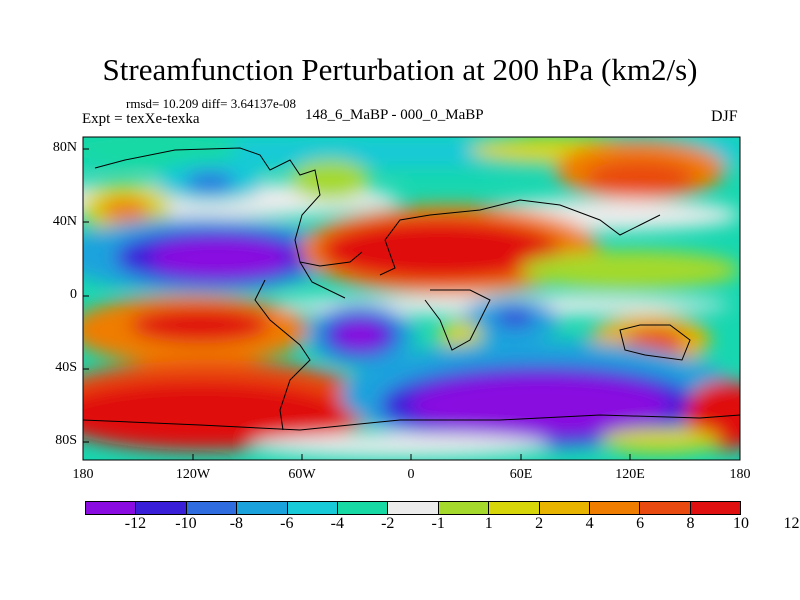  Describe the element at coordinates (135, 523) in the screenshot. I see `colorbar-label: -12` at that location.